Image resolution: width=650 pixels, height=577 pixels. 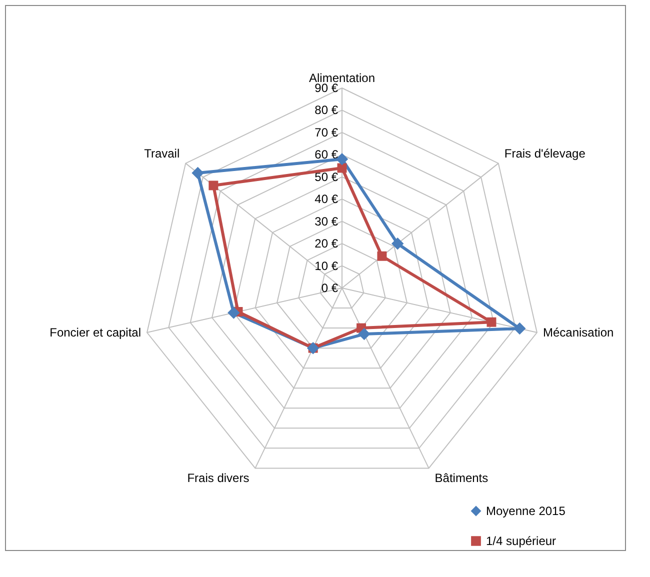 I want to click on y-tick-label: 10 €, so click(x=326, y=265).